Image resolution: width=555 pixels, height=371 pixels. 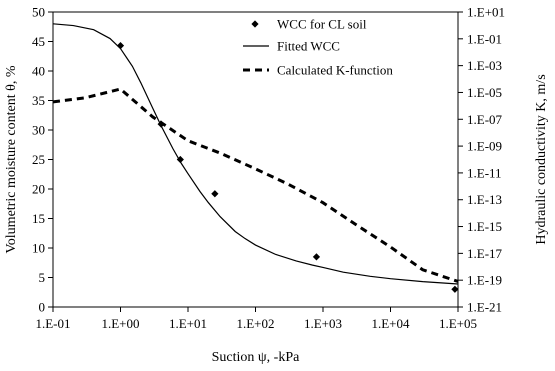 What do you see at coordinates (323, 323) in the screenshot?
I see `x-tick-label: 1.E+03` at bounding box center [323, 323].